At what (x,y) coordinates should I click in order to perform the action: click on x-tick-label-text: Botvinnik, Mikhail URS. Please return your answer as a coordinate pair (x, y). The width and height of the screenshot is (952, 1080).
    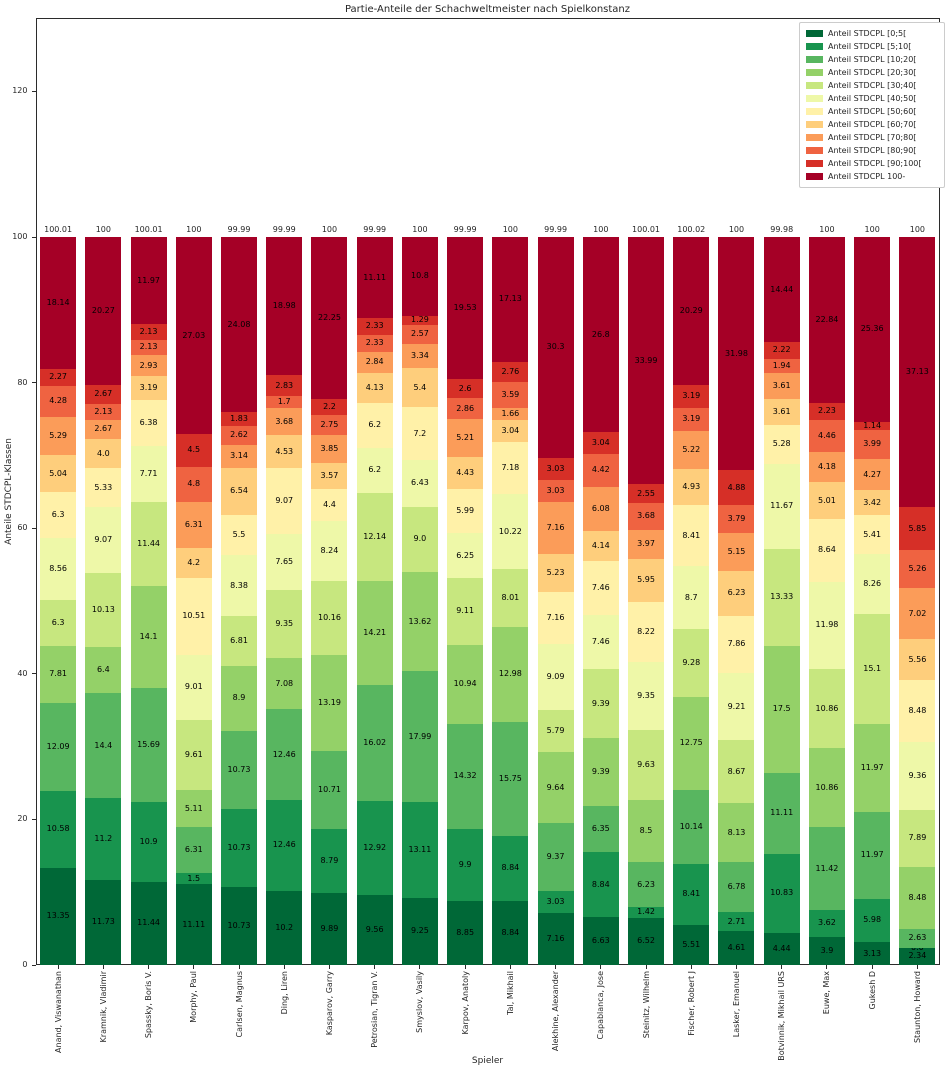
    Looking at the image, I should click on (782, 1016).